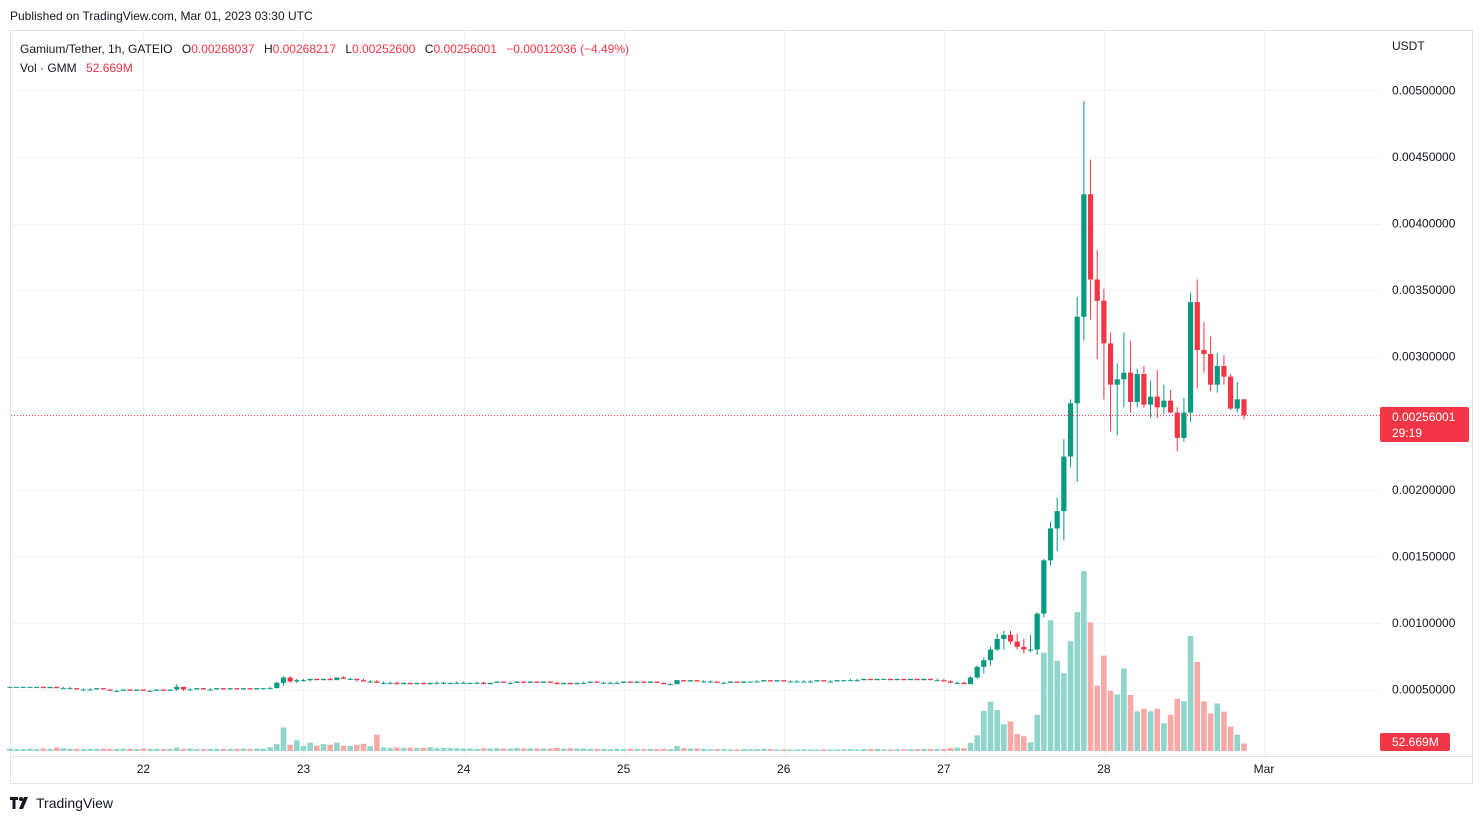 This screenshot has height=823, width=1484. What do you see at coordinates (96, 49) in the screenshot?
I see `symbol-label: Gamium/Tether, 1h, GATEIO` at bounding box center [96, 49].